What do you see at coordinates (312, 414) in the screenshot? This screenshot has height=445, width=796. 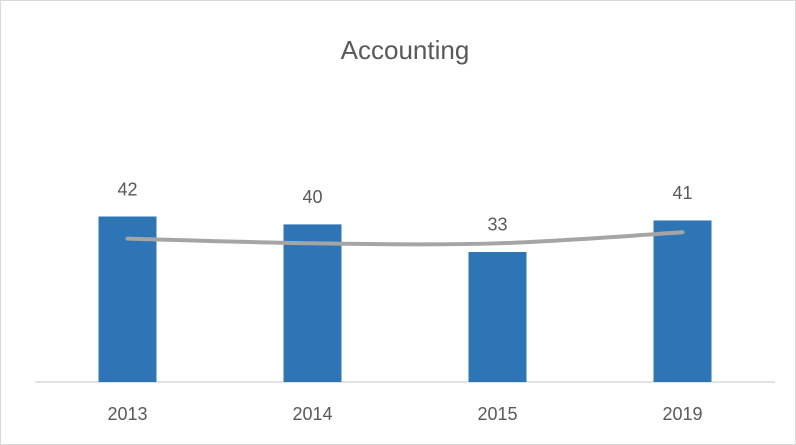 I see `x-tick-label: 2014` at bounding box center [312, 414].